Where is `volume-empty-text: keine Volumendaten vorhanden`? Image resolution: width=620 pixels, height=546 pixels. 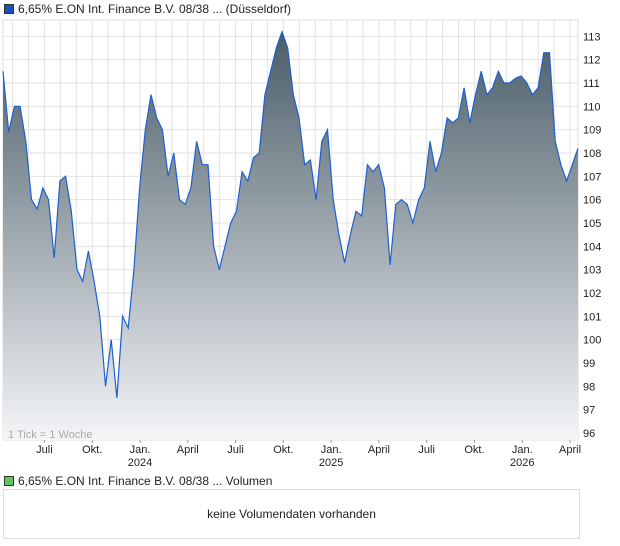 volume-empty-text: keine Volumendaten vorhanden is located at coordinates (291, 514).